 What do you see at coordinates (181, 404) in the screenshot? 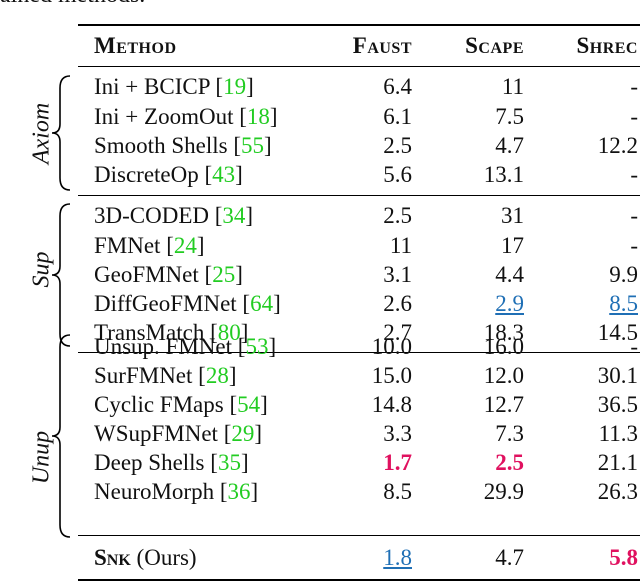
I see `method-name: Cyclic FMaps [54]` at bounding box center [181, 404].